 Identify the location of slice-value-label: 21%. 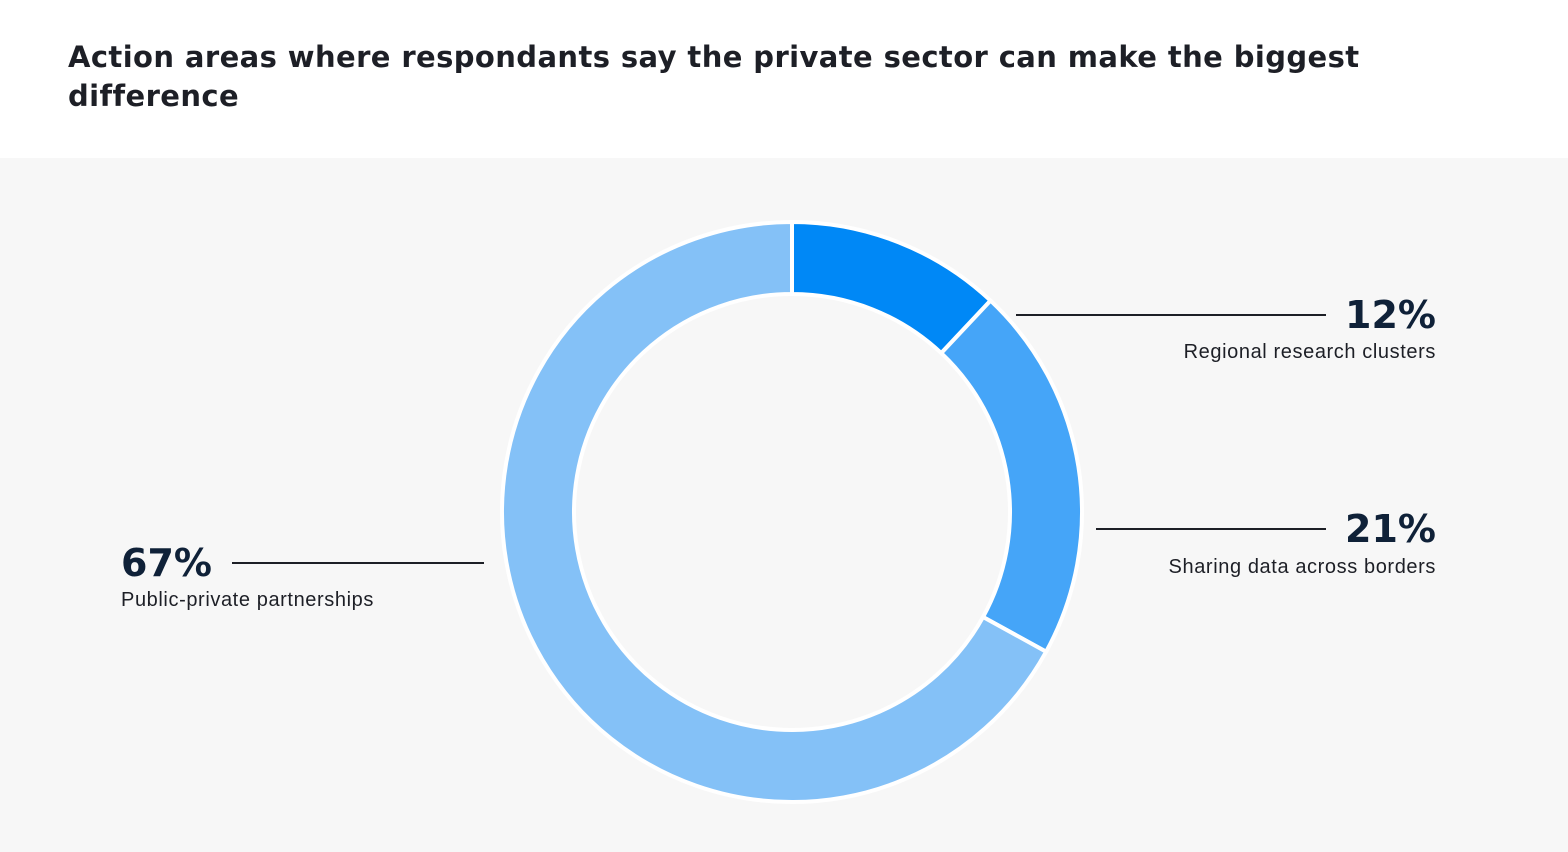
(1390, 529).